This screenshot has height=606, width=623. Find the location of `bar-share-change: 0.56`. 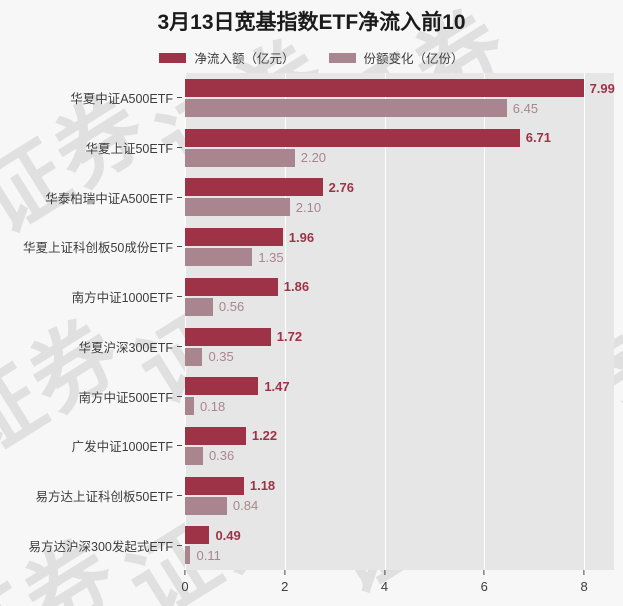

bar-share-change: 0.56 is located at coordinates (215, 306).